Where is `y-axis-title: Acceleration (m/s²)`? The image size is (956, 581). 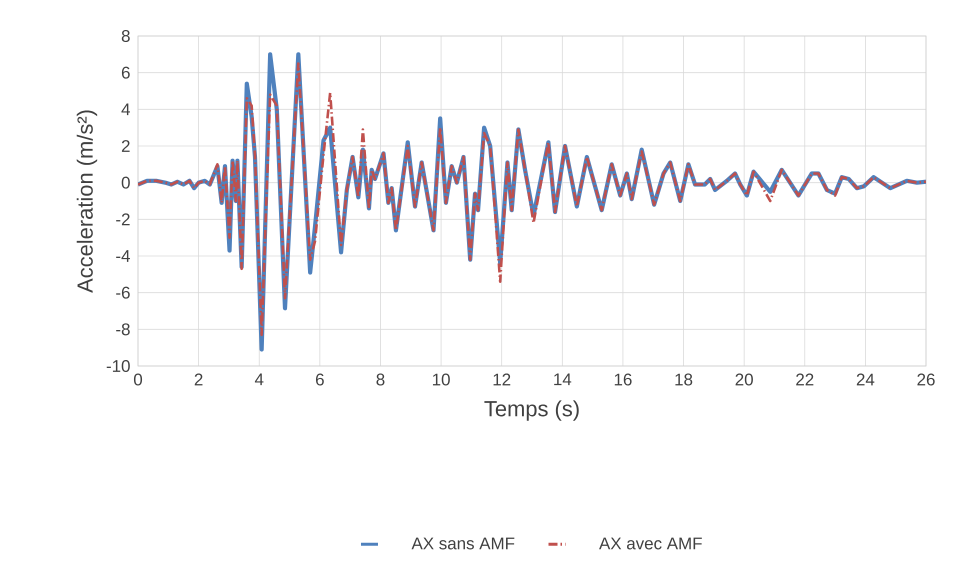 y-axis-title: Acceleration (m/s²) is located at coordinates (87, 201).